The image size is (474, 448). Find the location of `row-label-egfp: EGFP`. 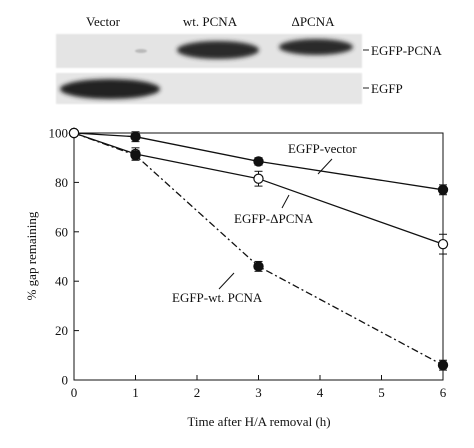

row-label-egfp: EGFP is located at coordinates (387, 88).